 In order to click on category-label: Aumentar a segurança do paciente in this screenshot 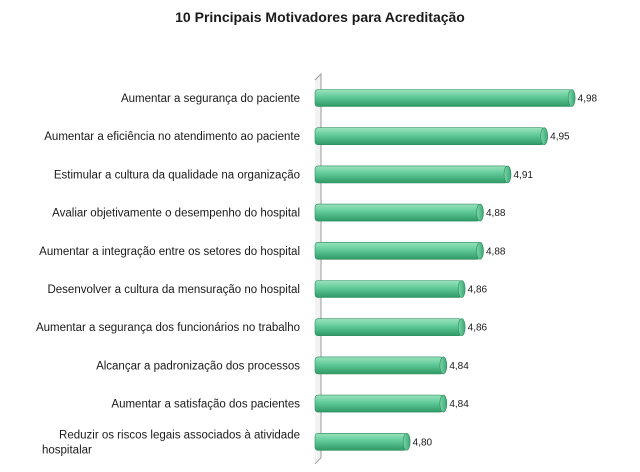, I will do `click(210, 99)`.